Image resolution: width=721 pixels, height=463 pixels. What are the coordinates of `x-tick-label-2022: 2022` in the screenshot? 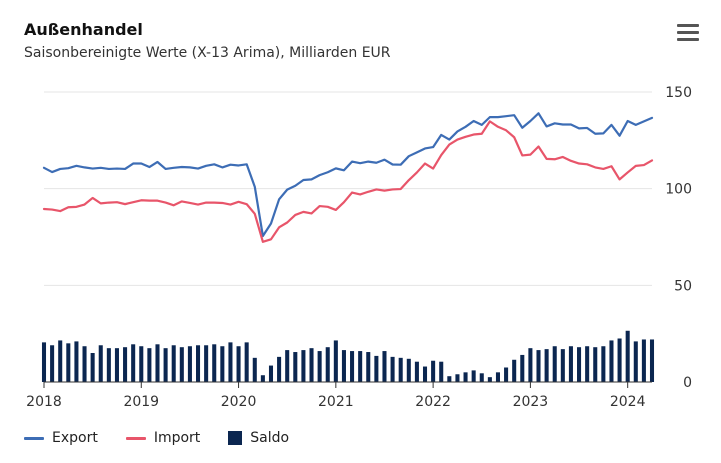 It's located at (433, 402).